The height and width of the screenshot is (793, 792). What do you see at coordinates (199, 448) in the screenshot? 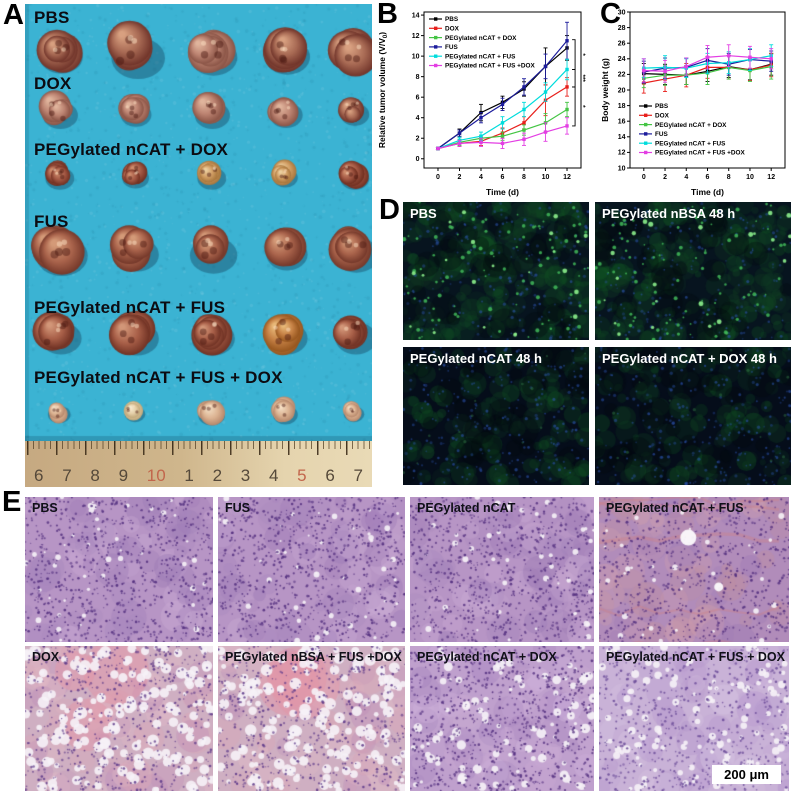
I see `ruler-cm-ticks` at bounding box center [199, 448].